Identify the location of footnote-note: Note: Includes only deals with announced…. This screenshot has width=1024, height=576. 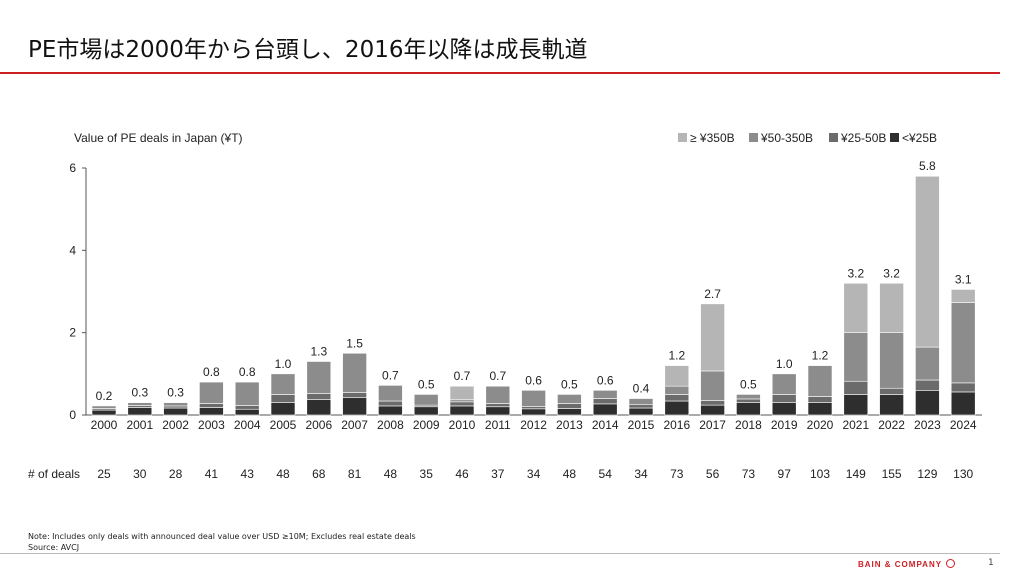
(222, 536).